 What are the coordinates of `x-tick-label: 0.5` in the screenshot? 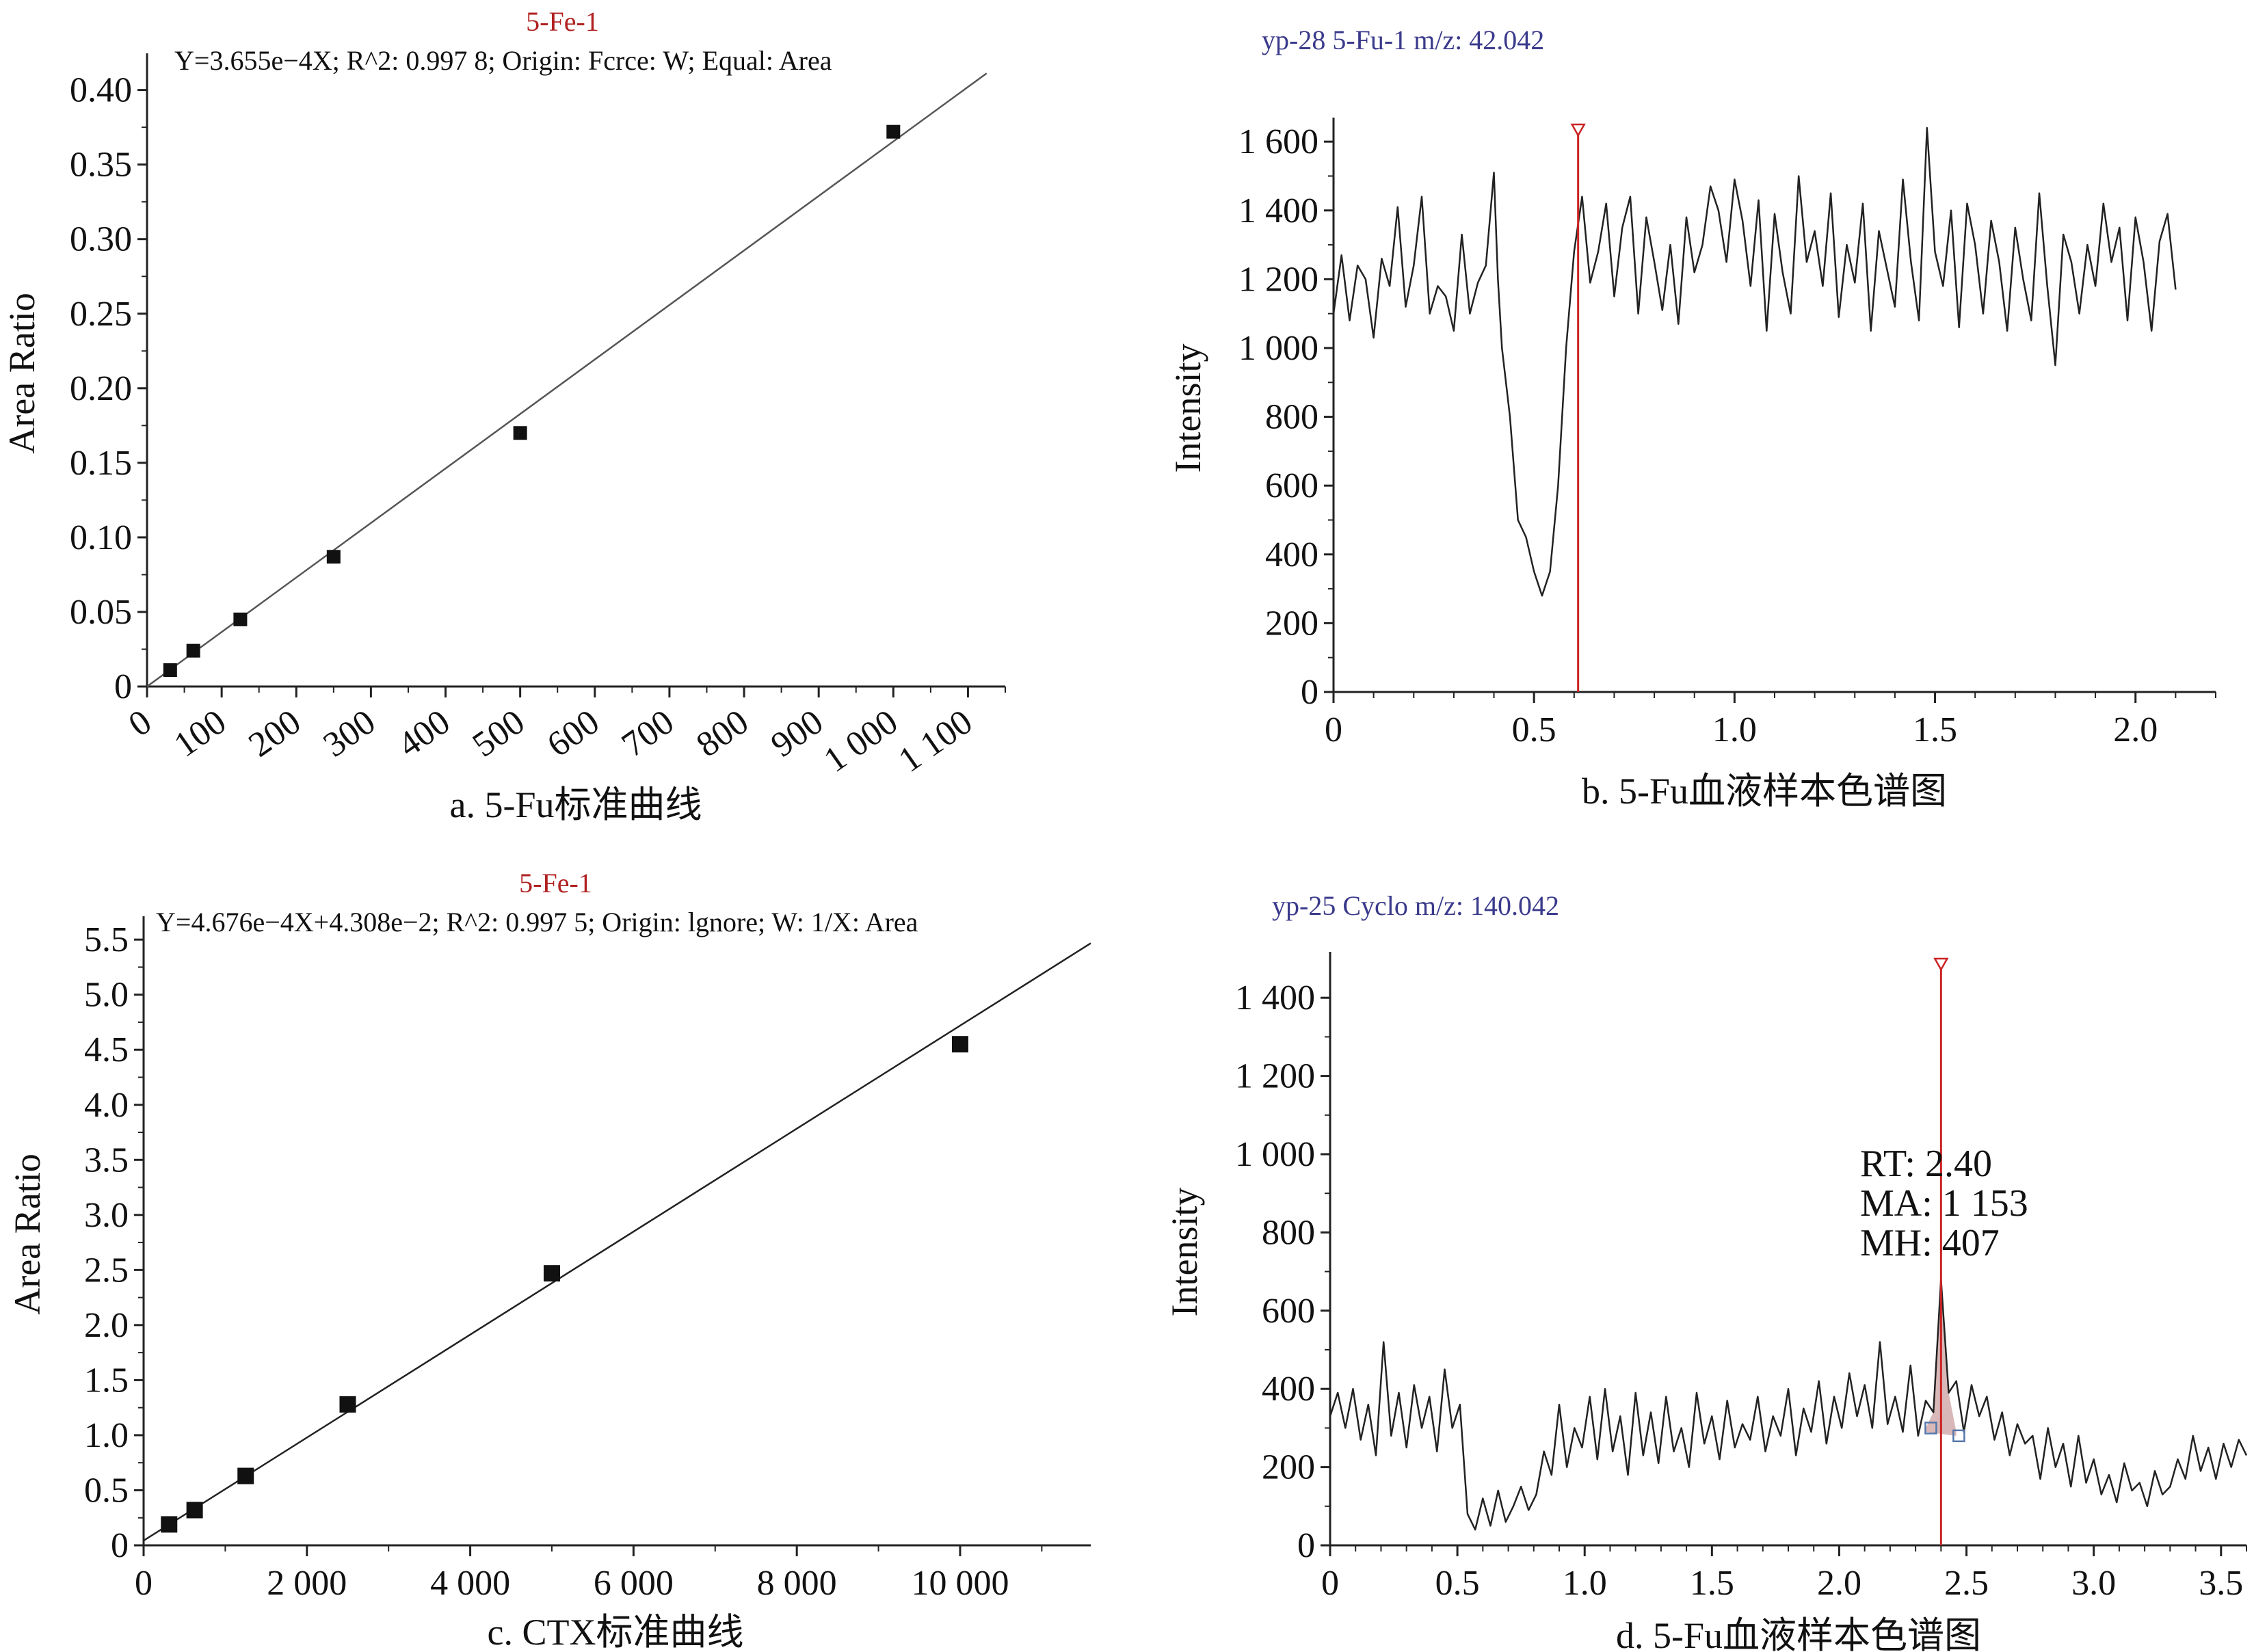 It's located at (1534, 729).